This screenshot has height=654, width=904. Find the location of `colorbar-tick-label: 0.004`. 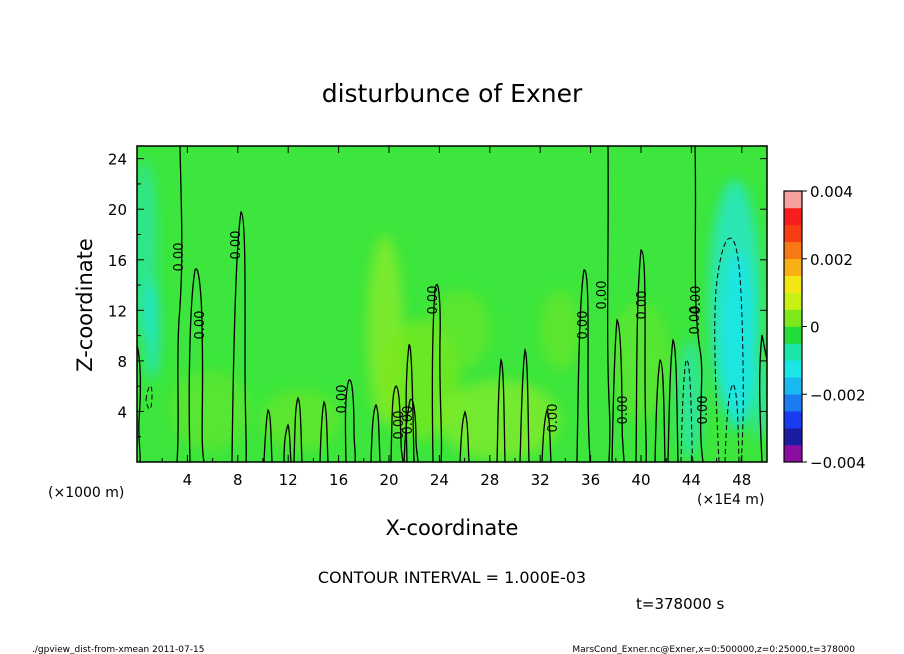

colorbar-tick-label: 0.004 is located at coordinates (831, 192).